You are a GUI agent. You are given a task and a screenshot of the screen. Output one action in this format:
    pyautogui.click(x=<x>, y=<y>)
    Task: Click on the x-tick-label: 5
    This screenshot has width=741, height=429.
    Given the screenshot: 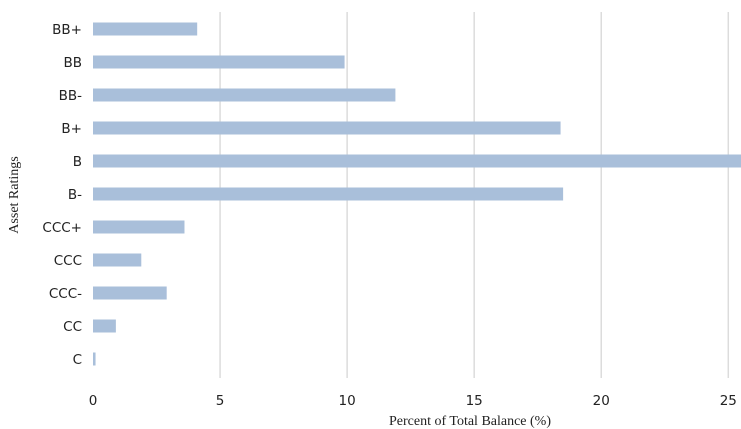 What is the action you would take?
    pyautogui.click(x=220, y=401)
    